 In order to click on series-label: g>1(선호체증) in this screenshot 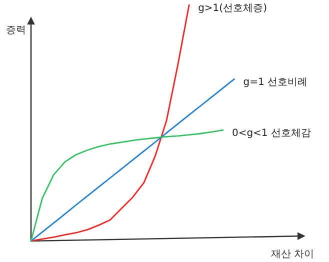, I will do `click(233, 8)`.